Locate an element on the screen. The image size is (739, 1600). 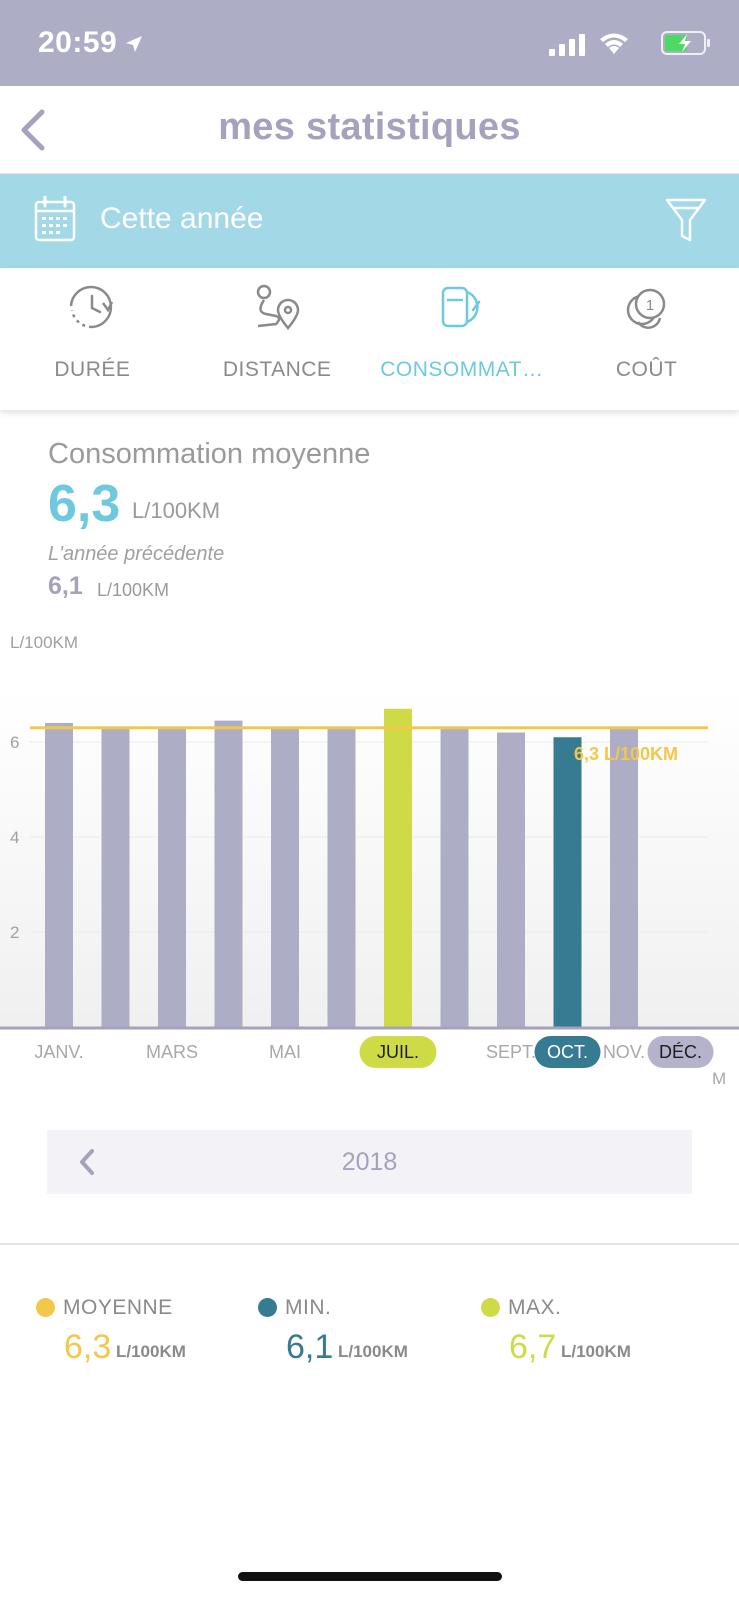
x-tick-label: JANV. is located at coordinates (58, 1052).